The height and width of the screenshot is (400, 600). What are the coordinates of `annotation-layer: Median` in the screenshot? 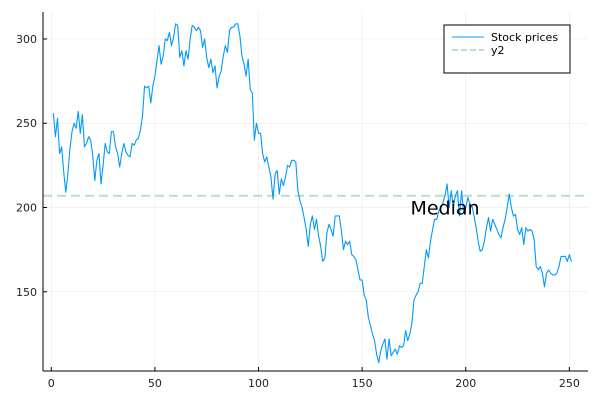 It's located at (444, 209).